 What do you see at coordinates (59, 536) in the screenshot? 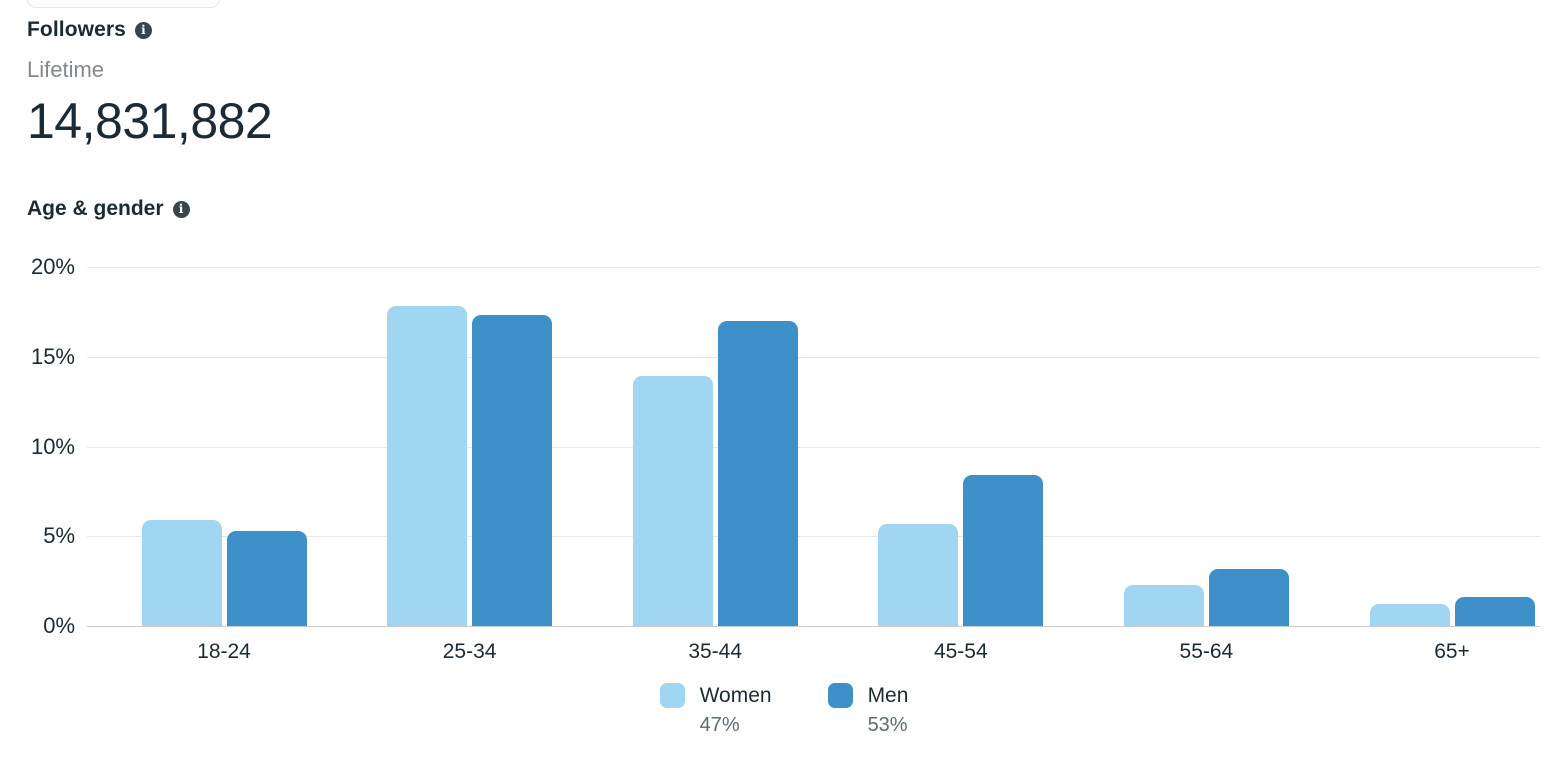
I see `y-tick-label: 5%` at bounding box center [59, 536].